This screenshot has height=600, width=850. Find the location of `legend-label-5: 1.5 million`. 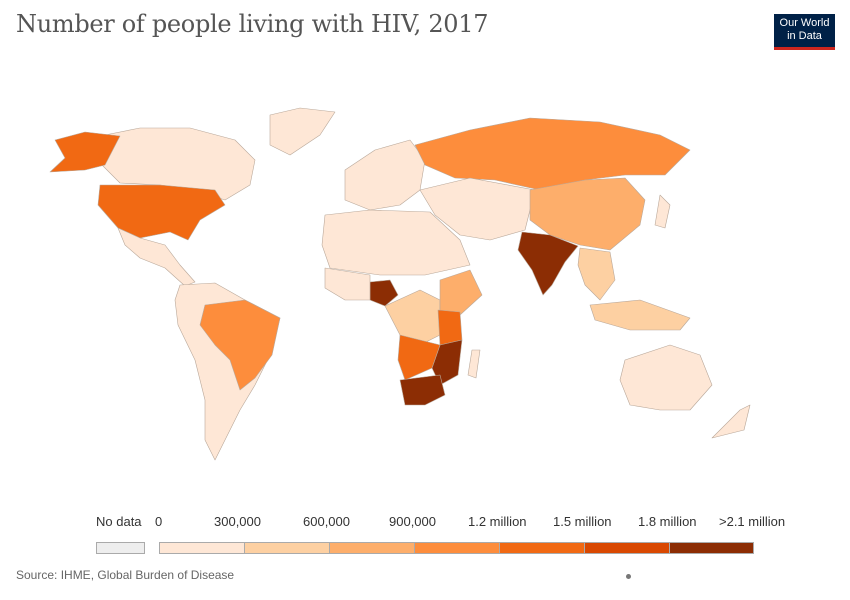

legend-label-5: 1.5 million is located at coordinates (582, 521).